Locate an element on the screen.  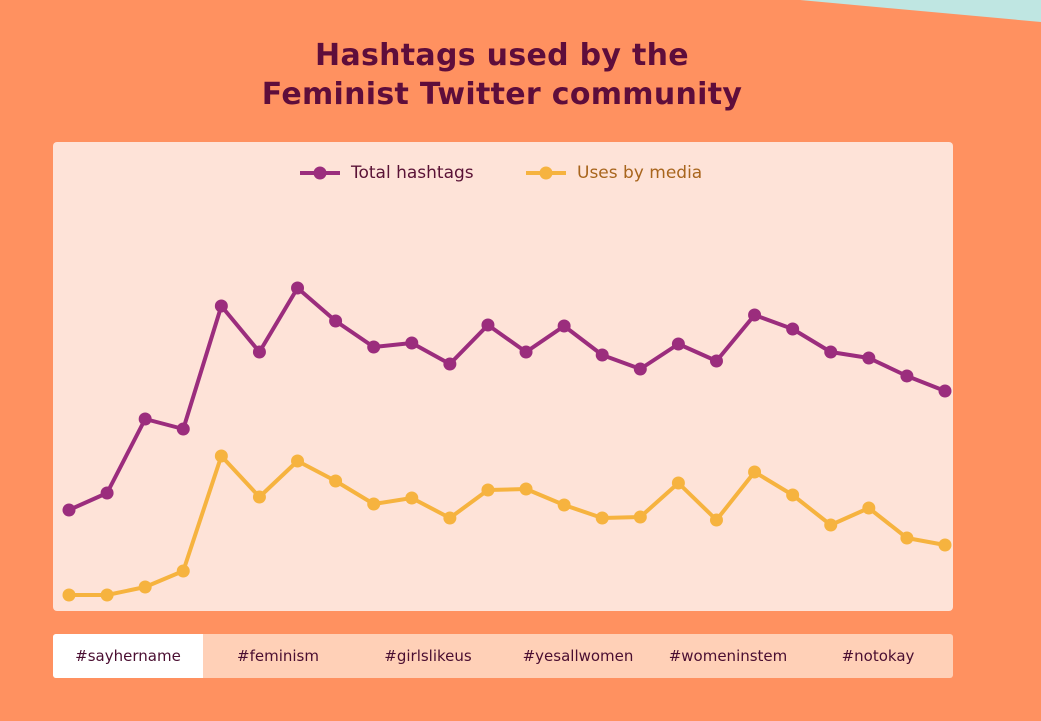
tab: #notokay is located at coordinates (878, 656).